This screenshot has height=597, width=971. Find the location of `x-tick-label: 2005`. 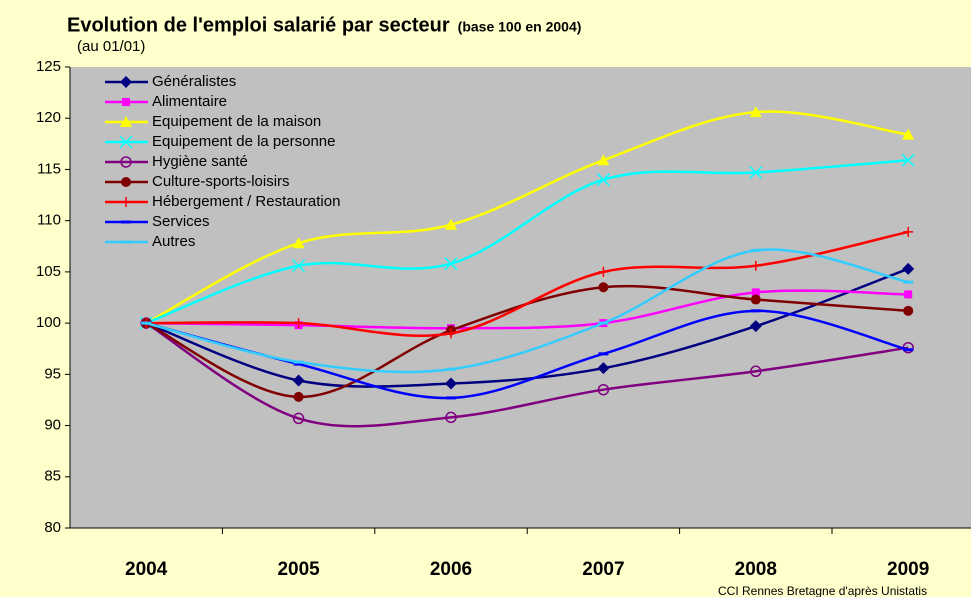

x-tick-label: 2005 is located at coordinates (298, 569).